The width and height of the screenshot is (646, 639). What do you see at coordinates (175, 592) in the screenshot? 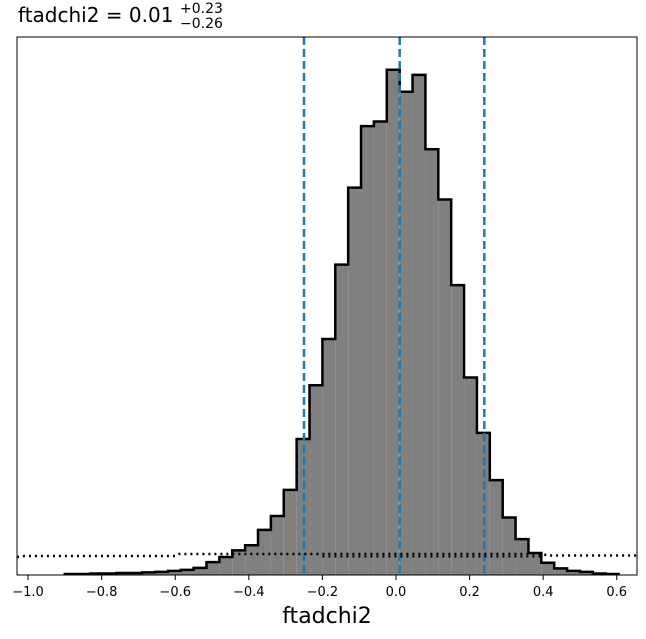
I see `x-tick-label: −0.6` at bounding box center [175, 592].